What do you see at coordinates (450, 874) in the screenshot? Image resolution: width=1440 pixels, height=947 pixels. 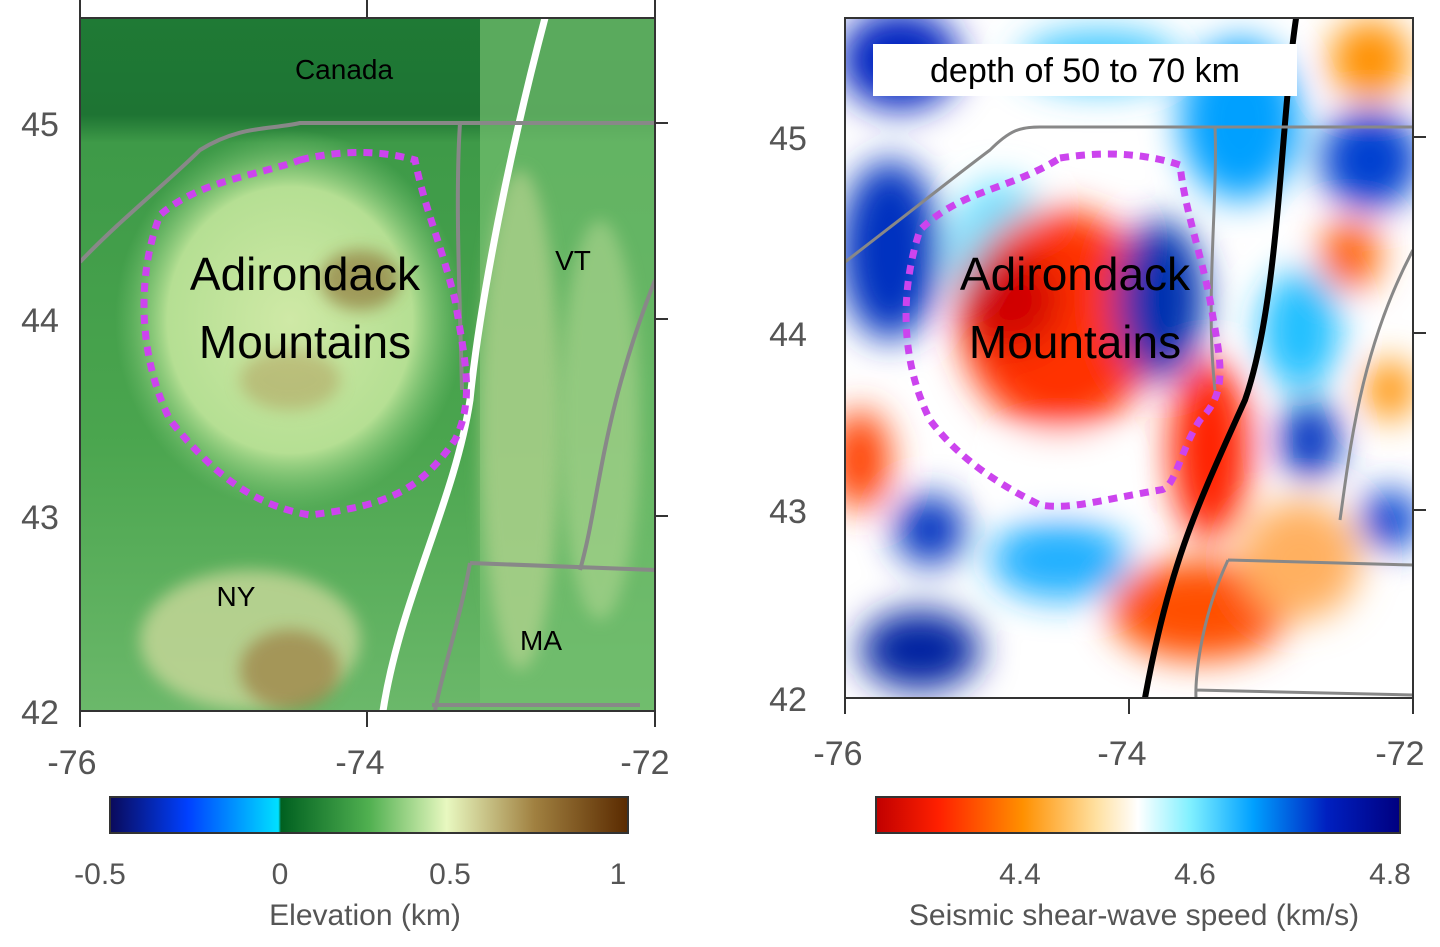 I see `colorbar-tick: 0.5` at bounding box center [450, 874].